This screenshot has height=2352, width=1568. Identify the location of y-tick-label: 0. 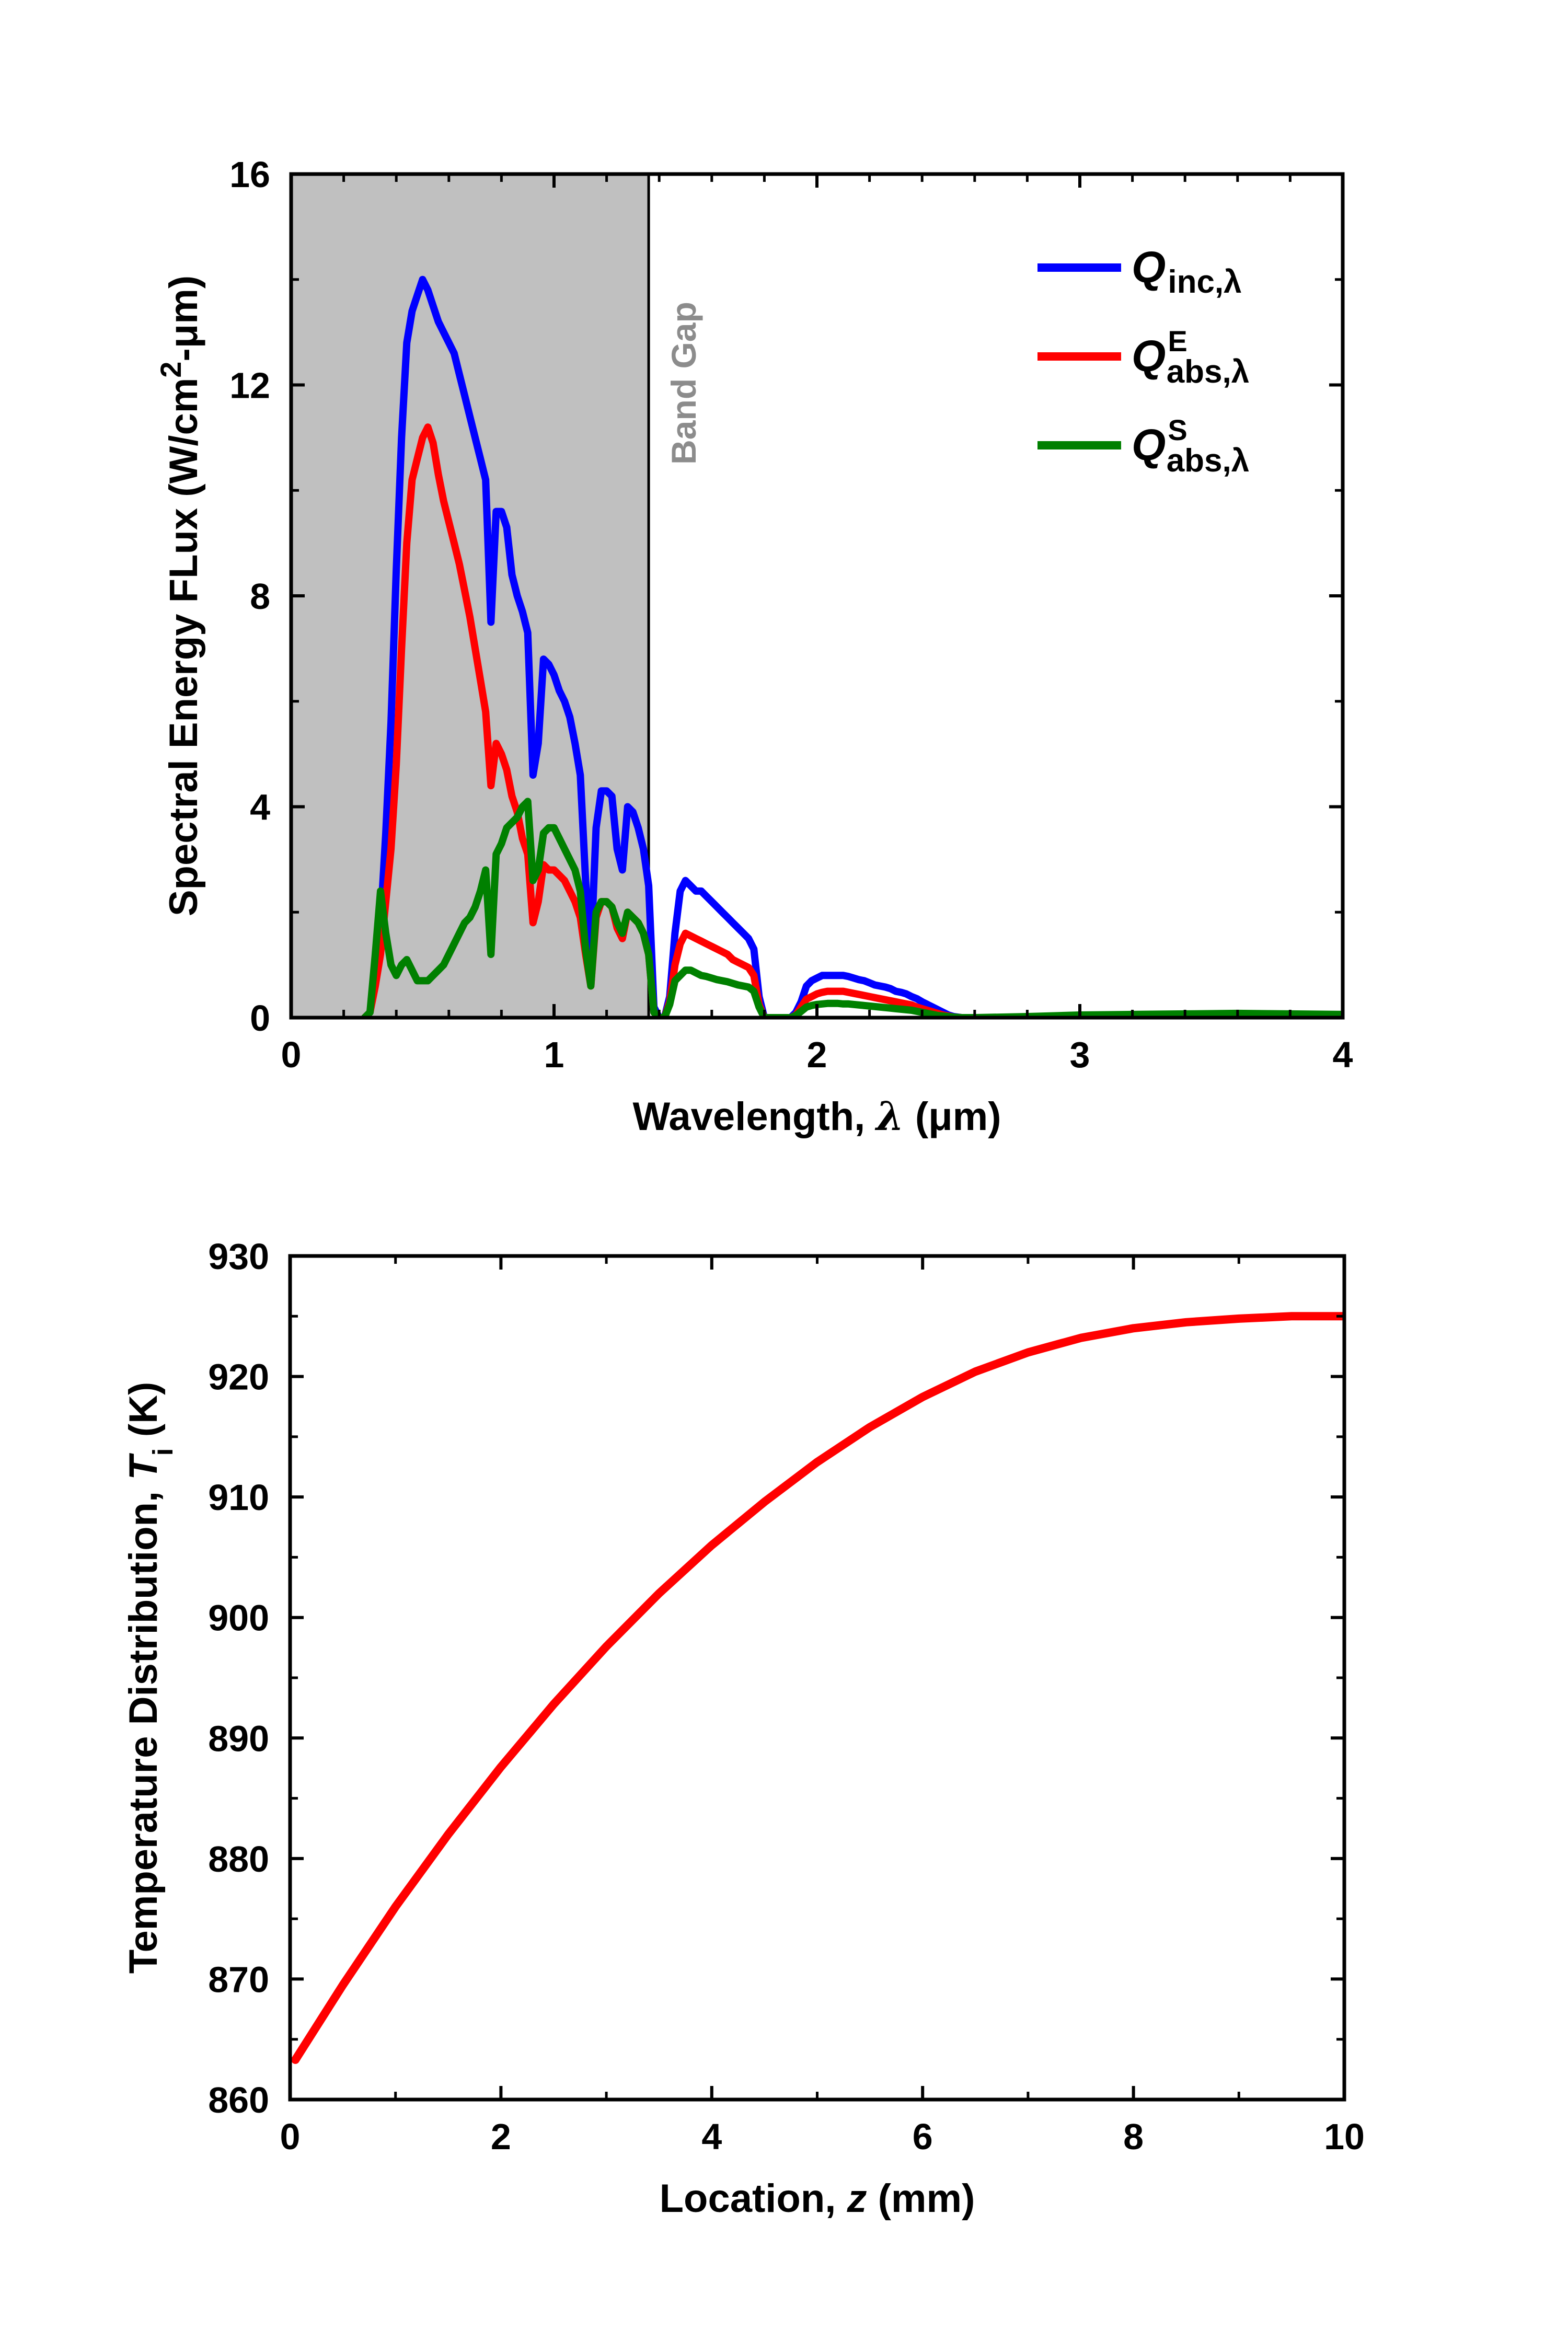
(260, 1018).